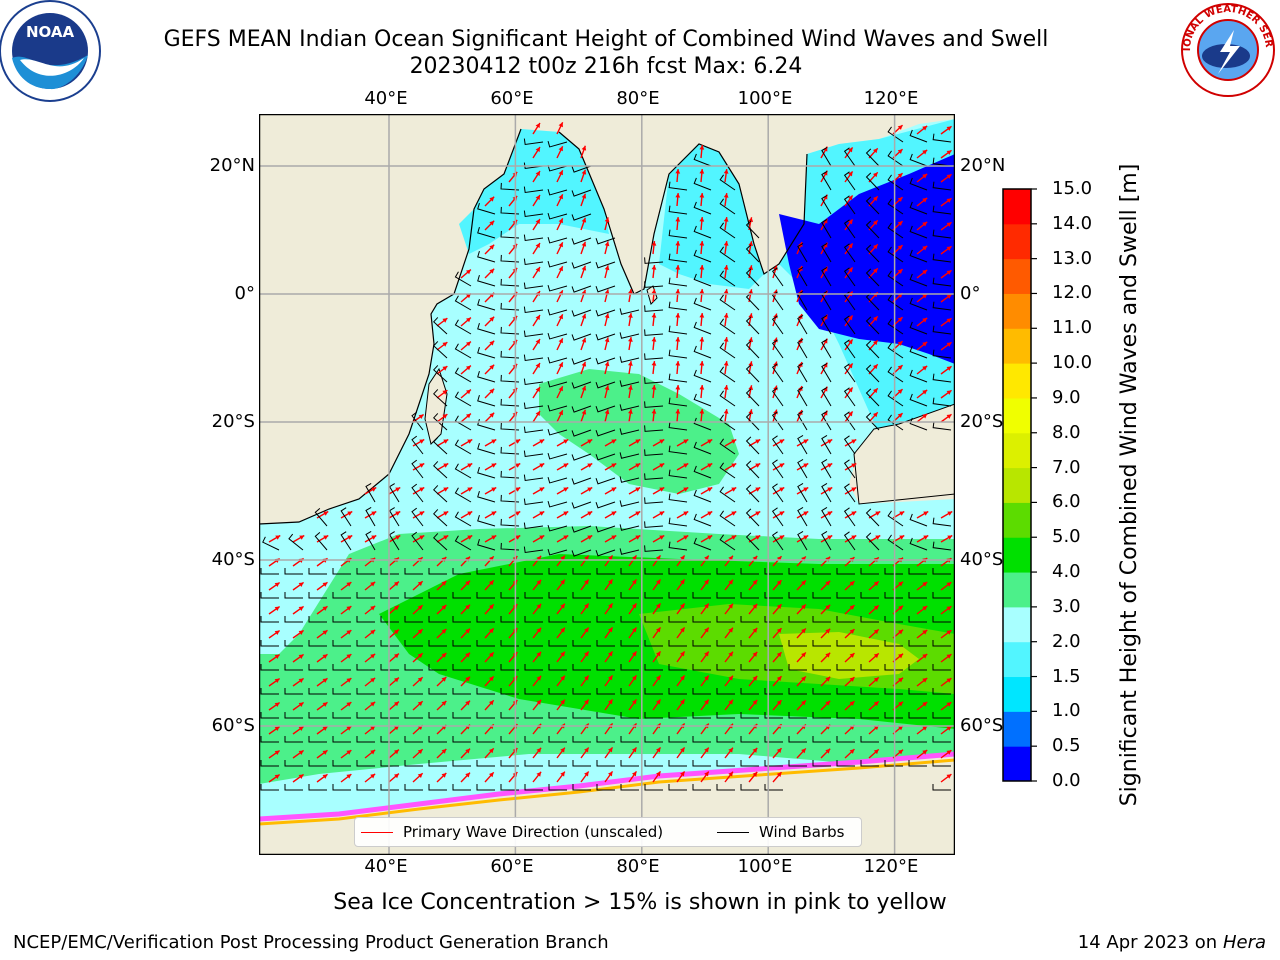  What do you see at coordinates (1066, 780) in the screenshot?
I see `colorbar-level-label: 0.0` at bounding box center [1066, 780].